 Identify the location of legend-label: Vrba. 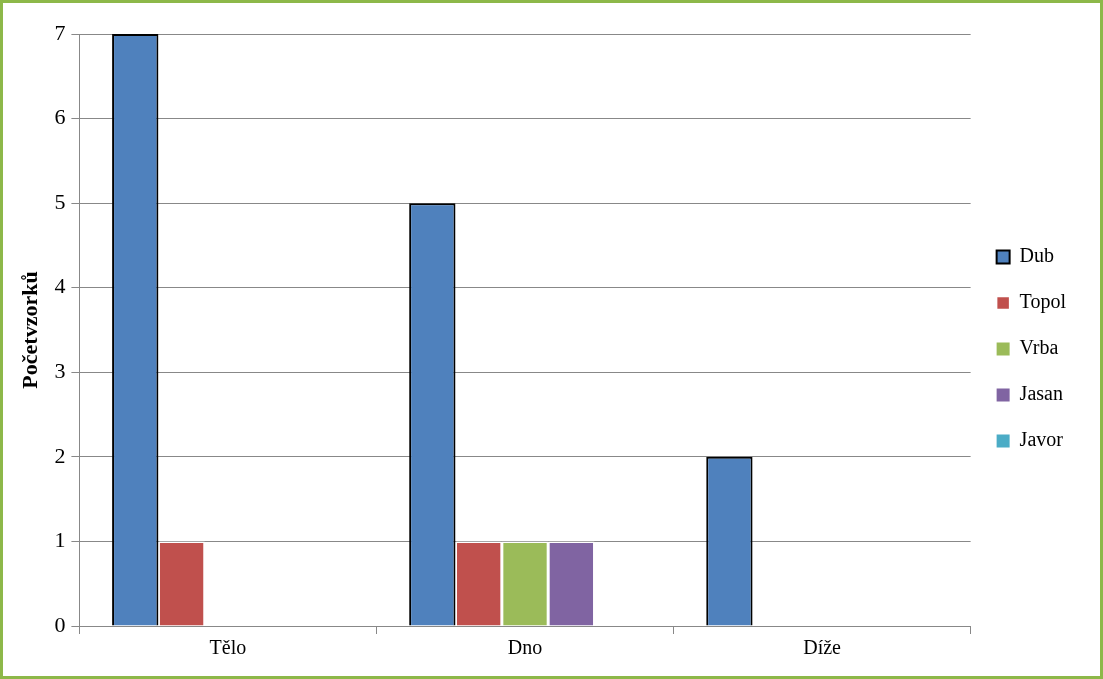
(1039, 347).